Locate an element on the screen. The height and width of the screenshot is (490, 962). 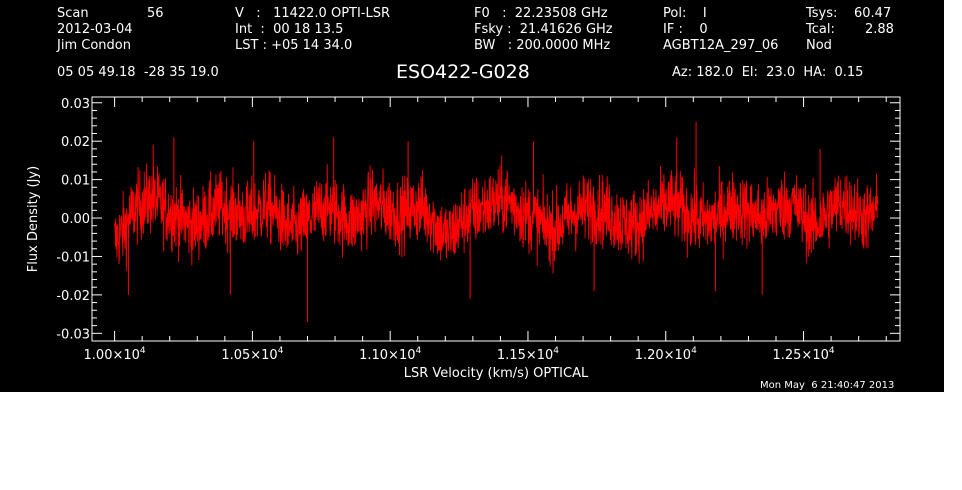
velocity-info: V : 11422.0 OPTI-LSR is located at coordinates (313, 13).